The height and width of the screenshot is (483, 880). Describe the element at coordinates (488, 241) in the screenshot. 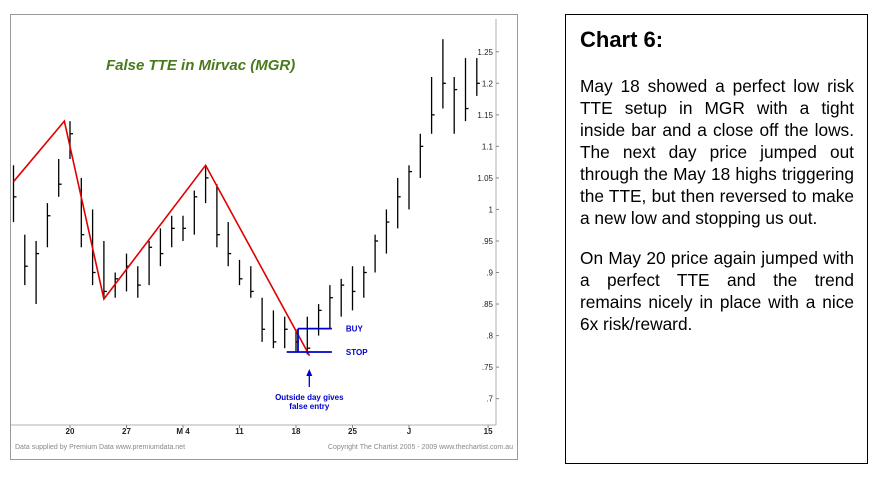

I see `y-tick-label: .95` at that location.